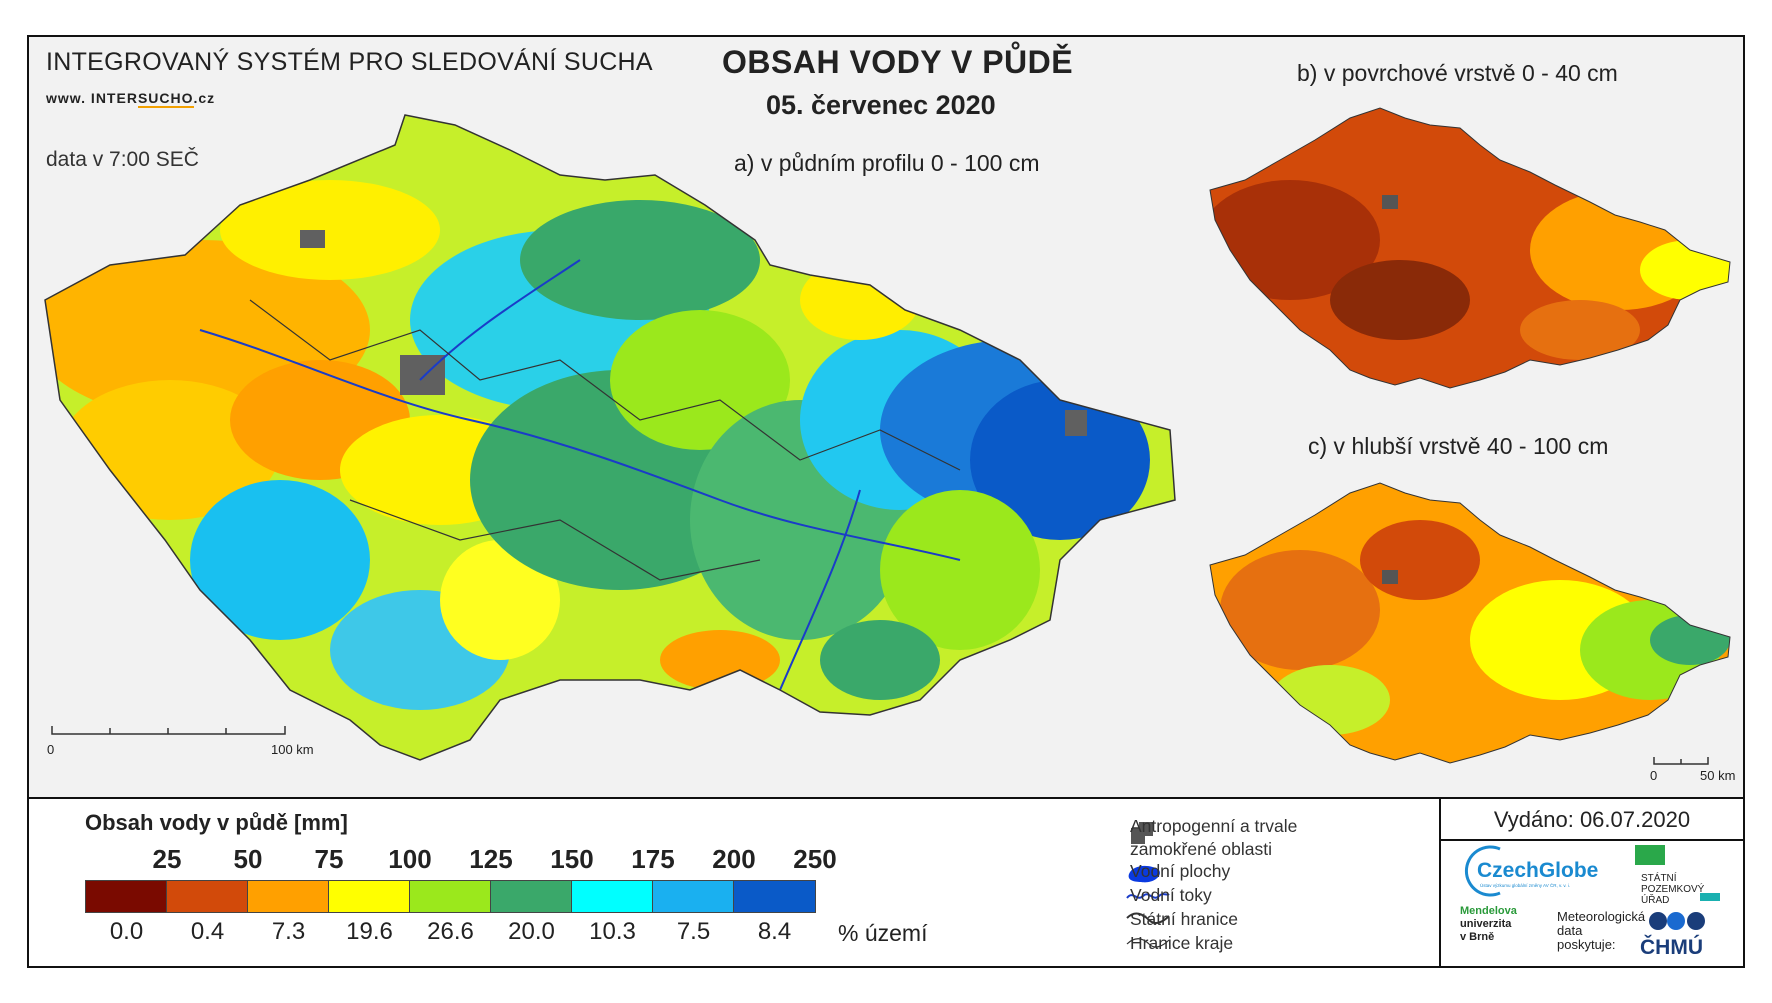 The image size is (1772, 1003). I want to click on legend-threshold: 100, so click(410, 859).